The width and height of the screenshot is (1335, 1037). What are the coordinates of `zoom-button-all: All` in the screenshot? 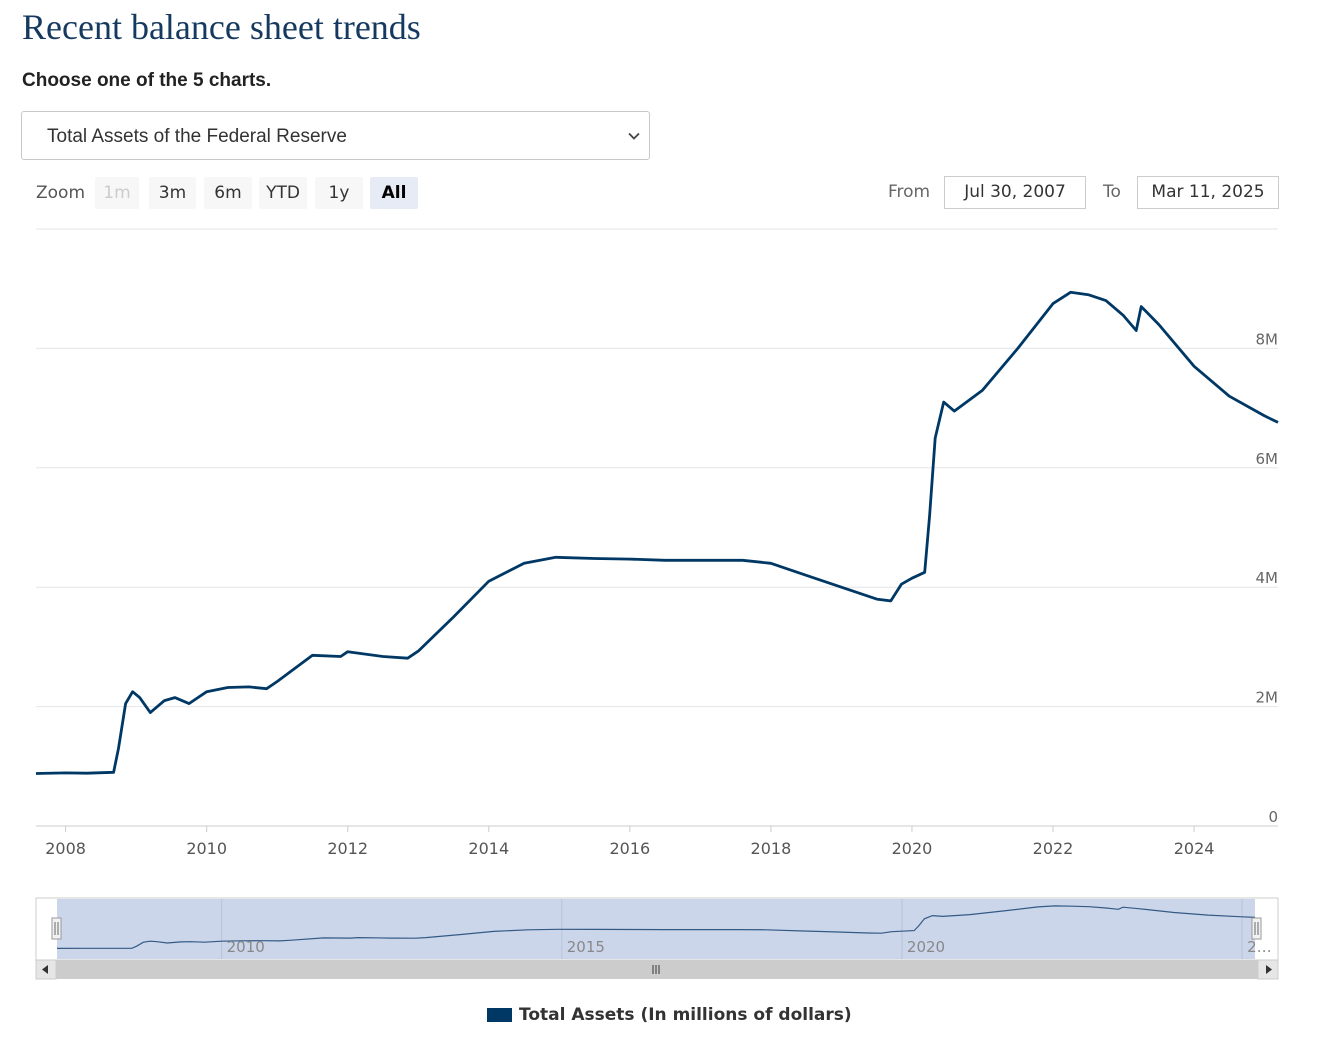 It's located at (394, 193).